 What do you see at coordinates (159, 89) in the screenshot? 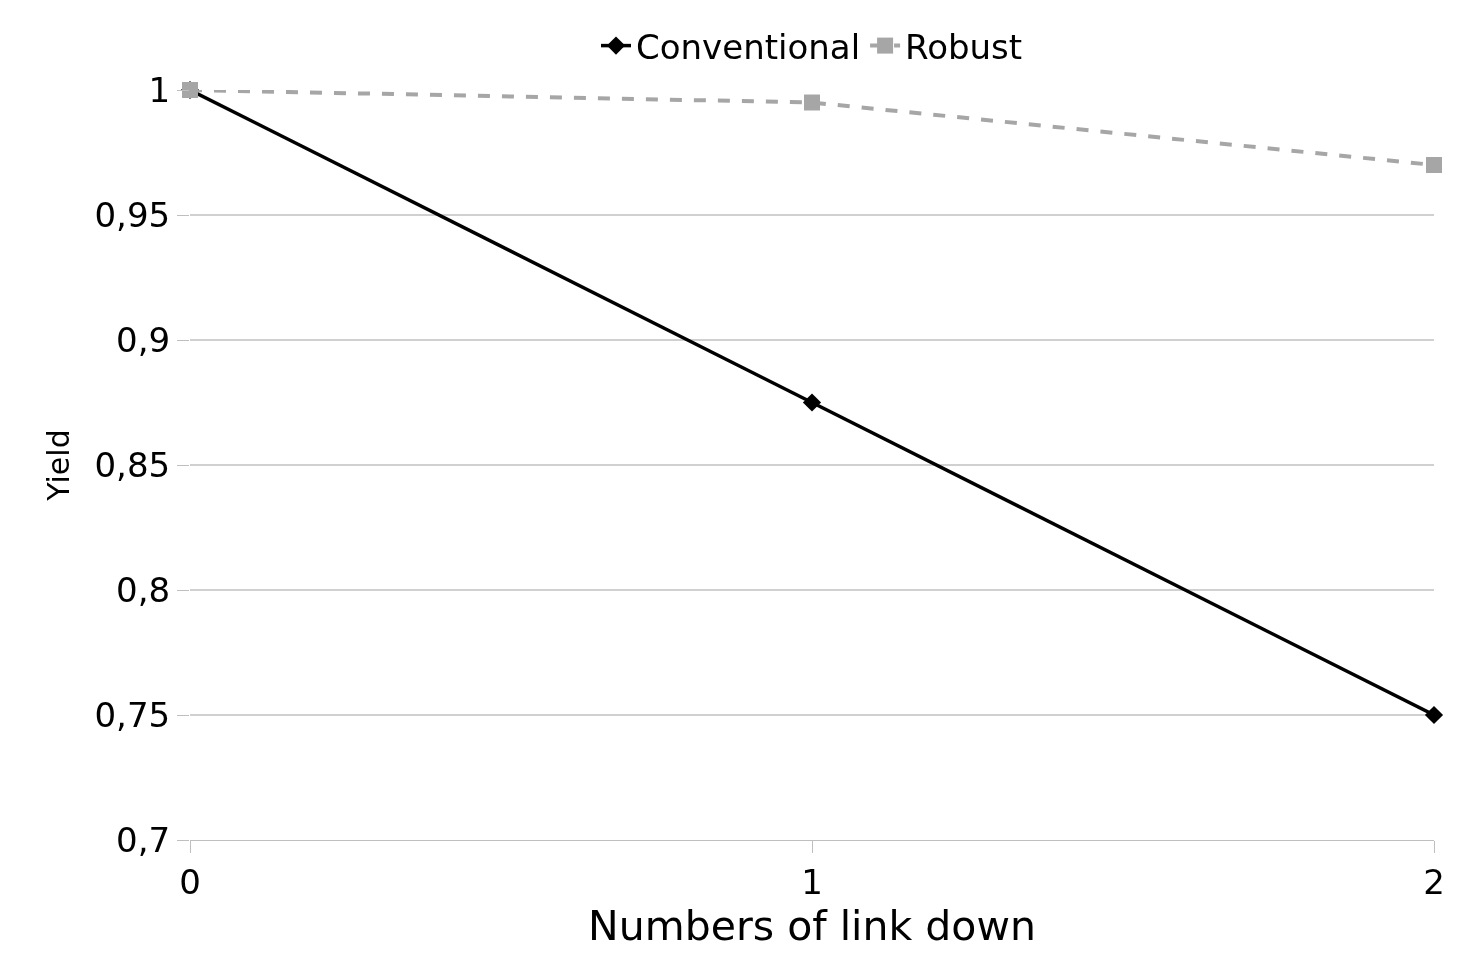
I see `y-tick-label: 1` at bounding box center [159, 89].